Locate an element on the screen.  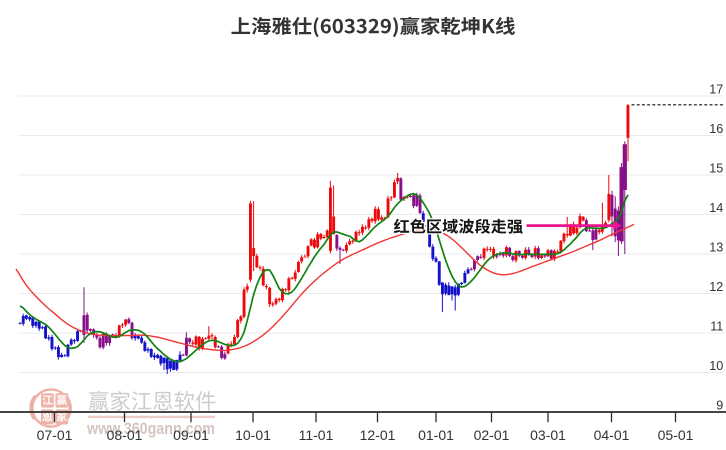
svg-text: 07-01 is located at coordinates (55, 435).